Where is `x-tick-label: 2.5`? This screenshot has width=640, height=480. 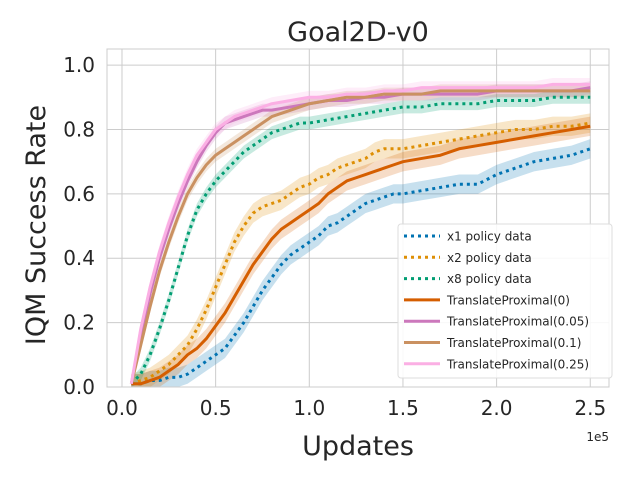 x-tick-label: 2.5 is located at coordinates (590, 408).